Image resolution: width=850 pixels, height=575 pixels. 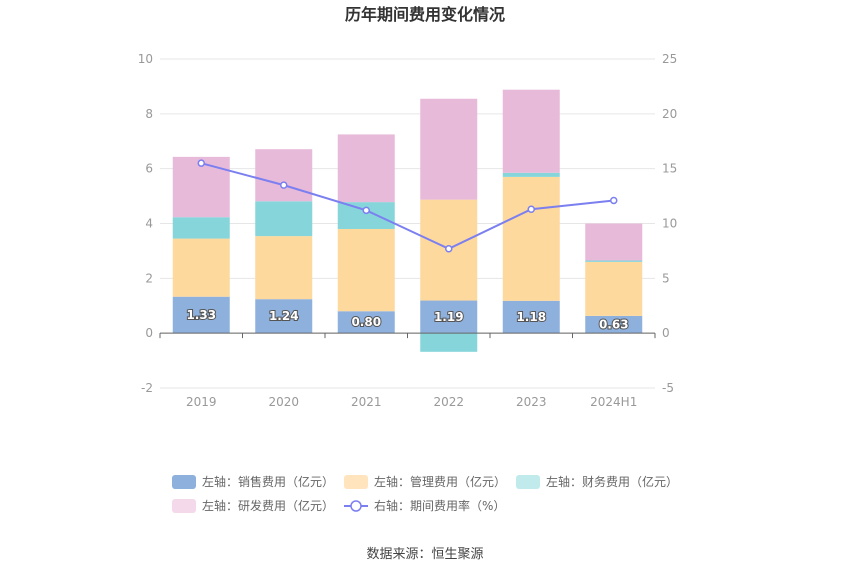 I want to click on x-tick-label: 2021, so click(x=366, y=402).